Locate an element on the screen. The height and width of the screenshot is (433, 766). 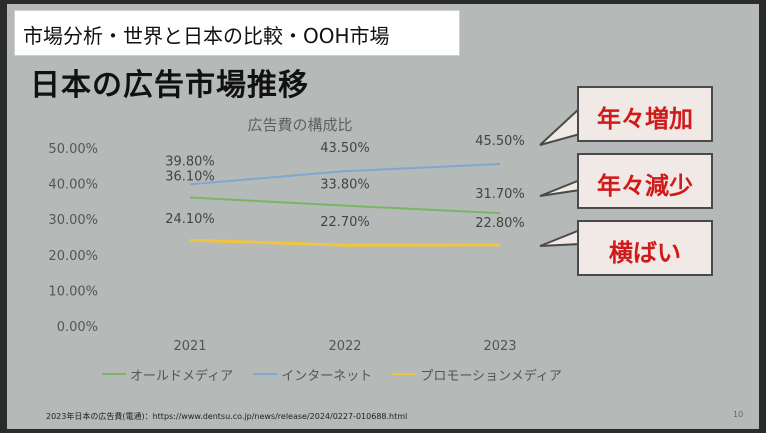
callout-decrease-label: 年々減少 is located at coordinates (645, 186).